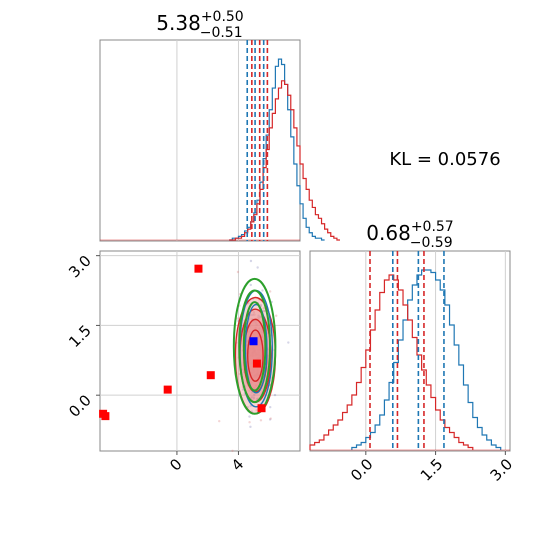  What do you see at coordinates (407, 351) in the screenshot?
I see `y-marginal-quantiles` at bounding box center [407, 351].